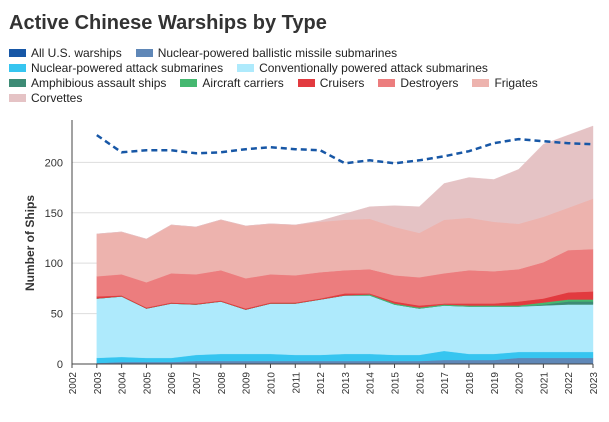  What do you see at coordinates (98, 383) in the screenshot?
I see `x-tick-label: 2003` at bounding box center [98, 383].